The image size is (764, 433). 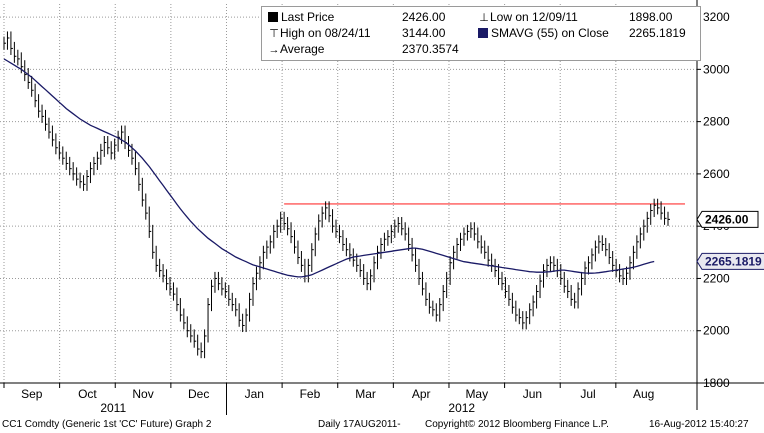 What do you see at coordinates (142, 394) in the screenshot?
I see `month-label: Nov` at bounding box center [142, 394].